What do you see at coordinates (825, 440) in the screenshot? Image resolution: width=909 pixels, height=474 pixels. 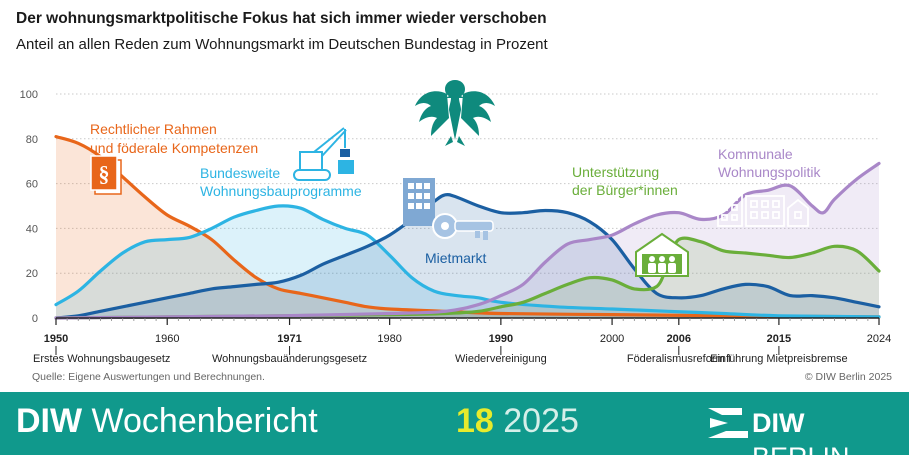 I see `logo-text: DIW BERLIN` at bounding box center [825, 440].